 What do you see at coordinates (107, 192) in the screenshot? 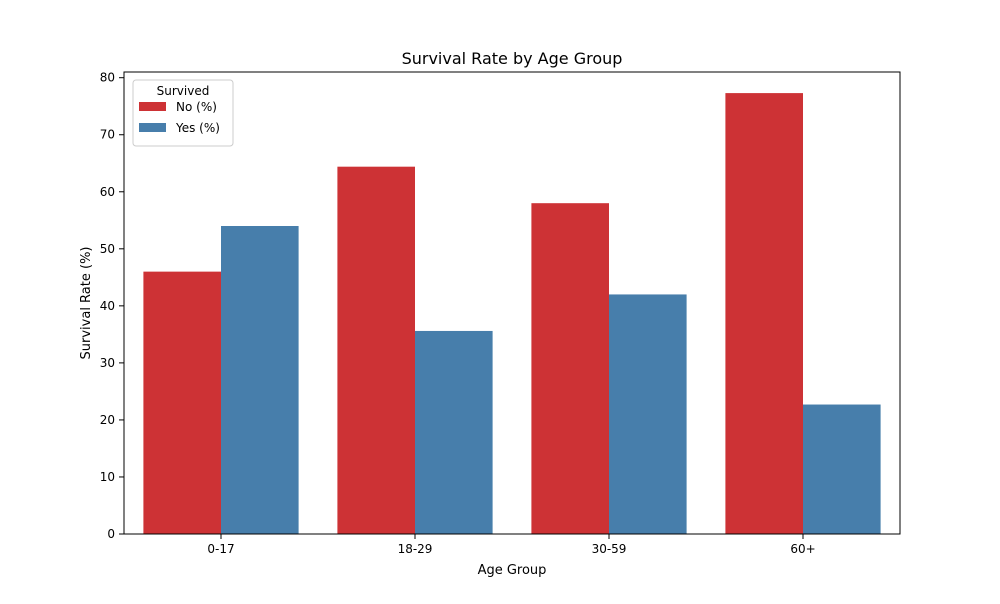
I see `y-tick-label: 60` at bounding box center [107, 192].